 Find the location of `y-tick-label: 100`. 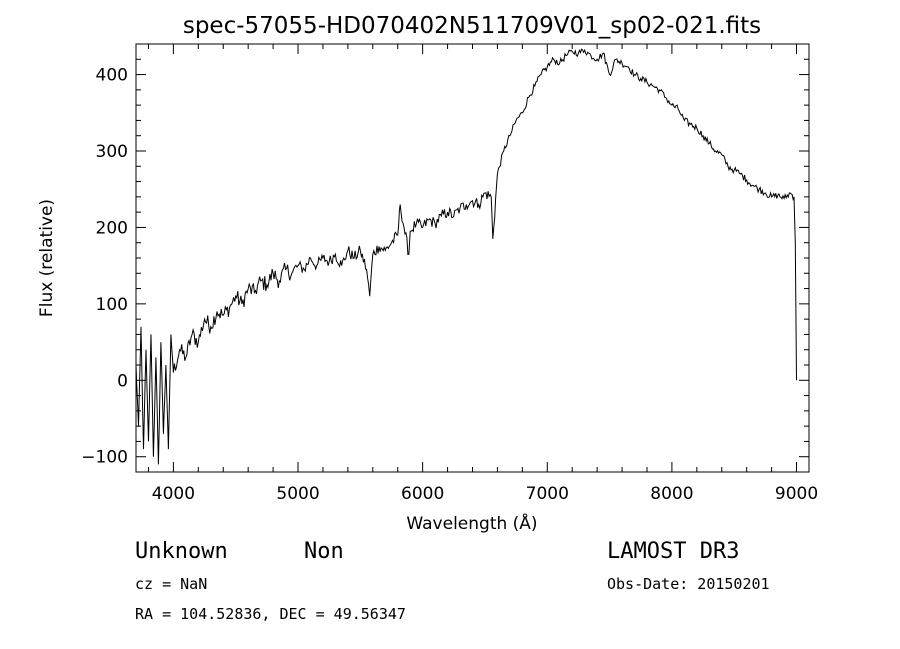

y-tick-label: 100 is located at coordinates (112, 305).